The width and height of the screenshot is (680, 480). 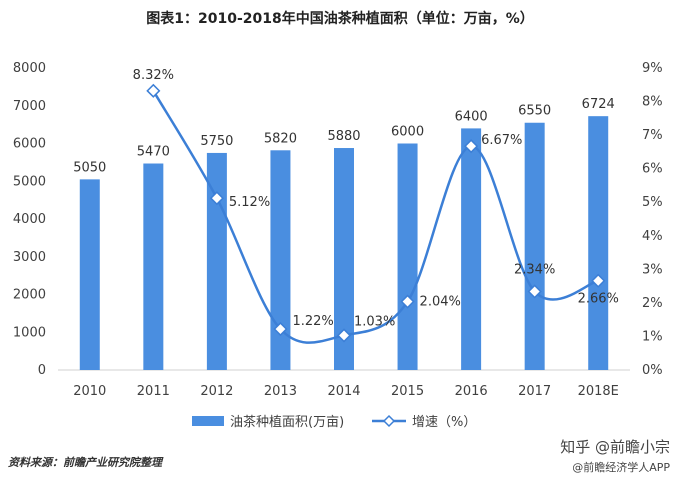 I want to click on bar-value-label: 5470, so click(x=153, y=152).